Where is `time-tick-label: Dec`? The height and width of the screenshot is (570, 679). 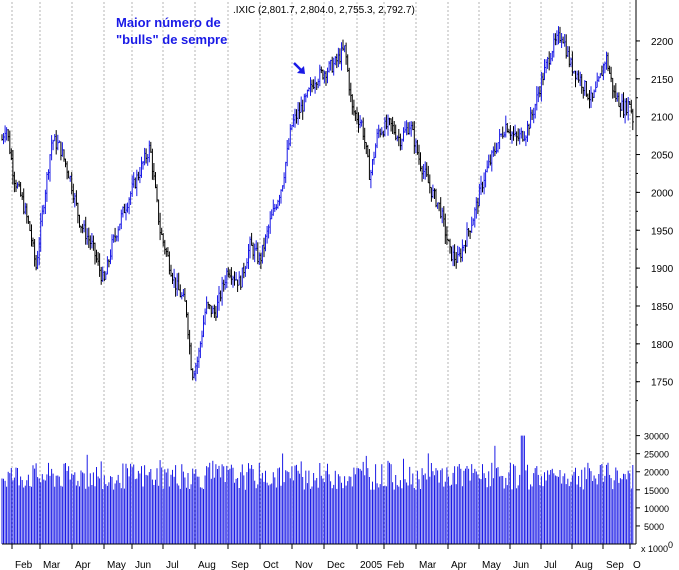 time-tick-label: Dec is located at coordinates (336, 565).